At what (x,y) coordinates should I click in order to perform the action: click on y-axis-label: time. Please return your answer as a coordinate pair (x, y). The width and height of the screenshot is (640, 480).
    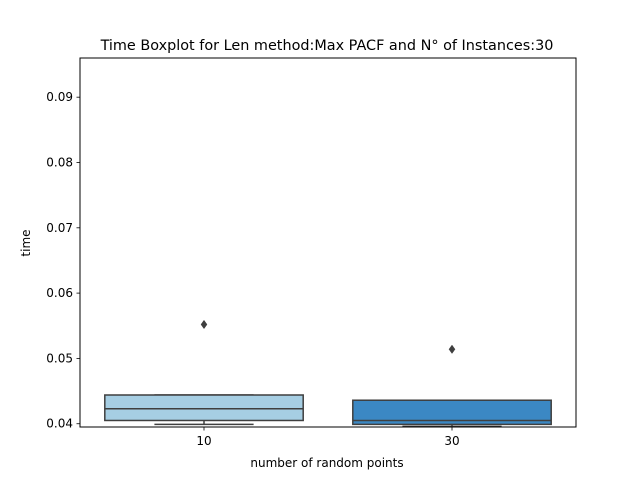
    Looking at the image, I should click on (26, 242).